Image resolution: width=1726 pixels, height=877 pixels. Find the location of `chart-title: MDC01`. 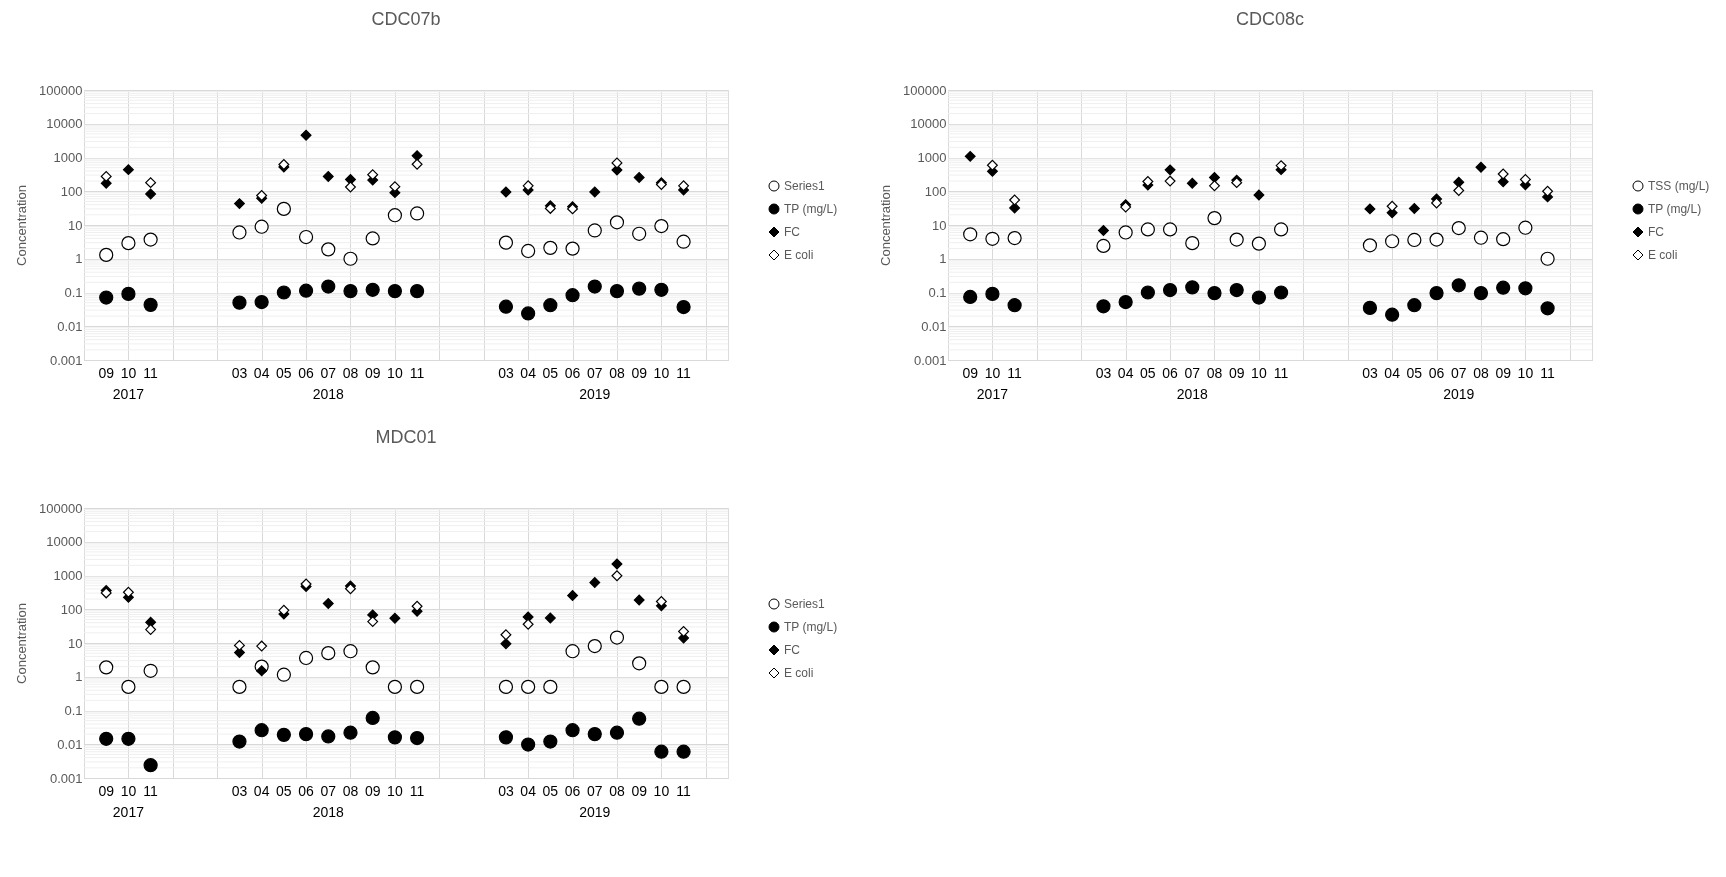

chart-title: MDC01 is located at coordinates (406, 437).